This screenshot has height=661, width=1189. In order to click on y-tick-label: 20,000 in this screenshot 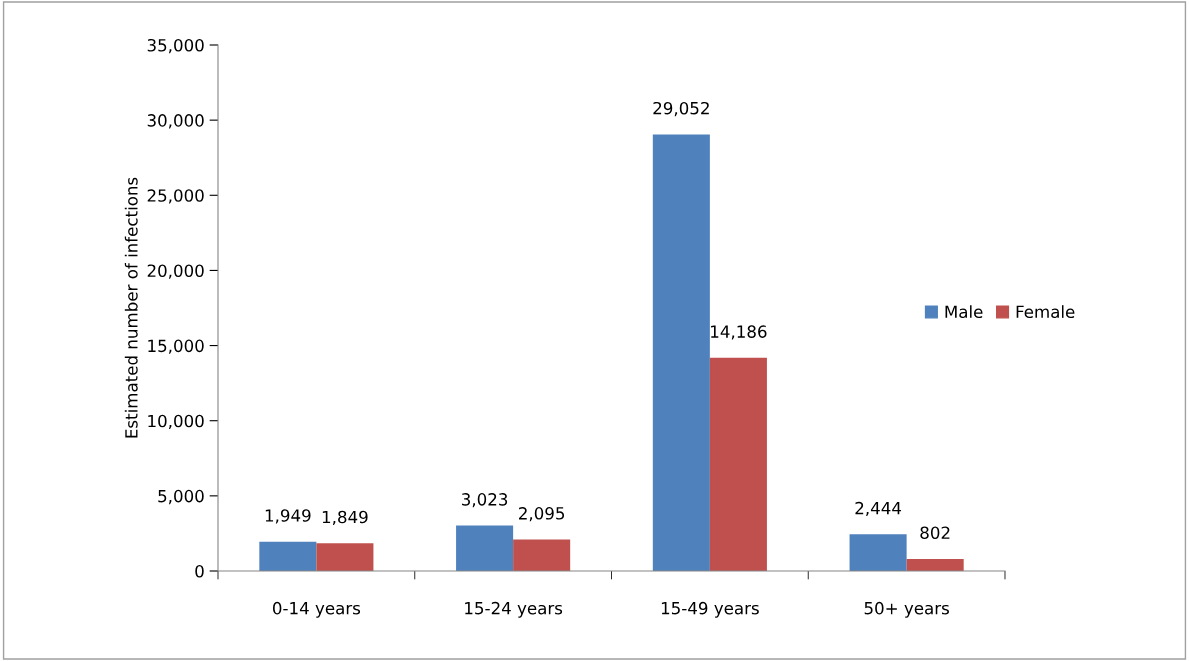, I will do `click(175, 271)`.